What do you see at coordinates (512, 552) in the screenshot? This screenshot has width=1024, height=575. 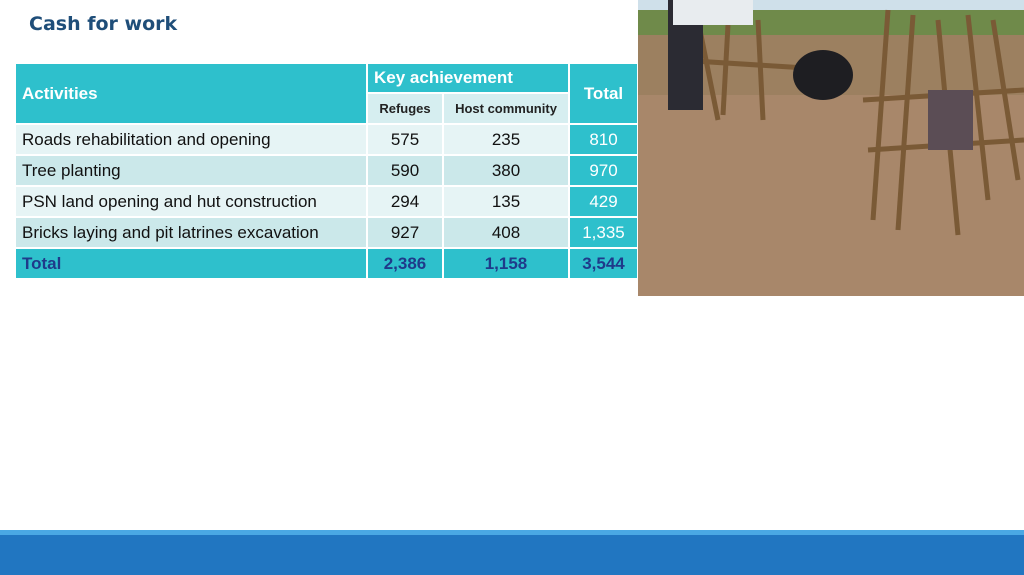 I see `footer-band` at bounding box center [512, 552].